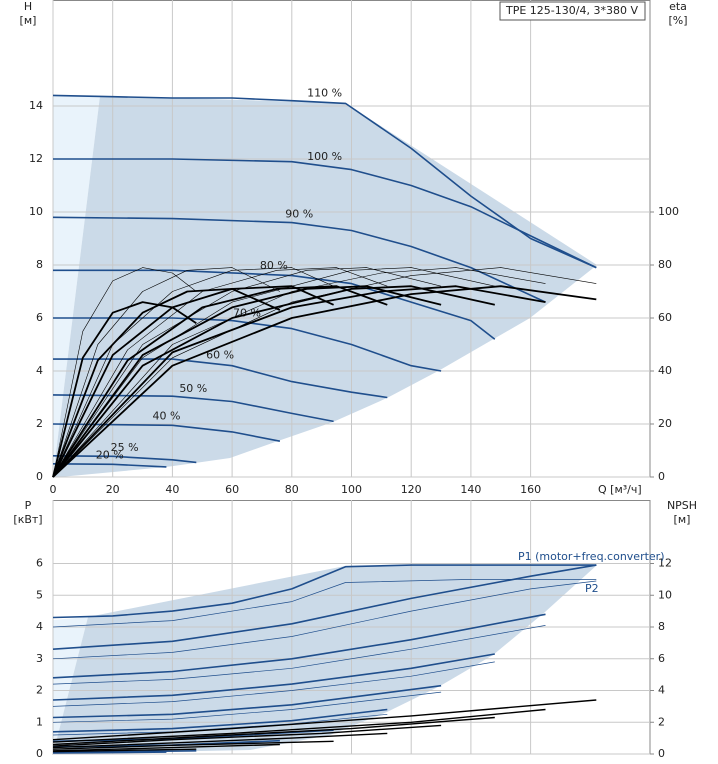 This screenshot has height=764, width=718. What do you see at coordinates (220, 354) in the screenshot?
I see `curve-label: 60 %` at bounding box center [220, 354].